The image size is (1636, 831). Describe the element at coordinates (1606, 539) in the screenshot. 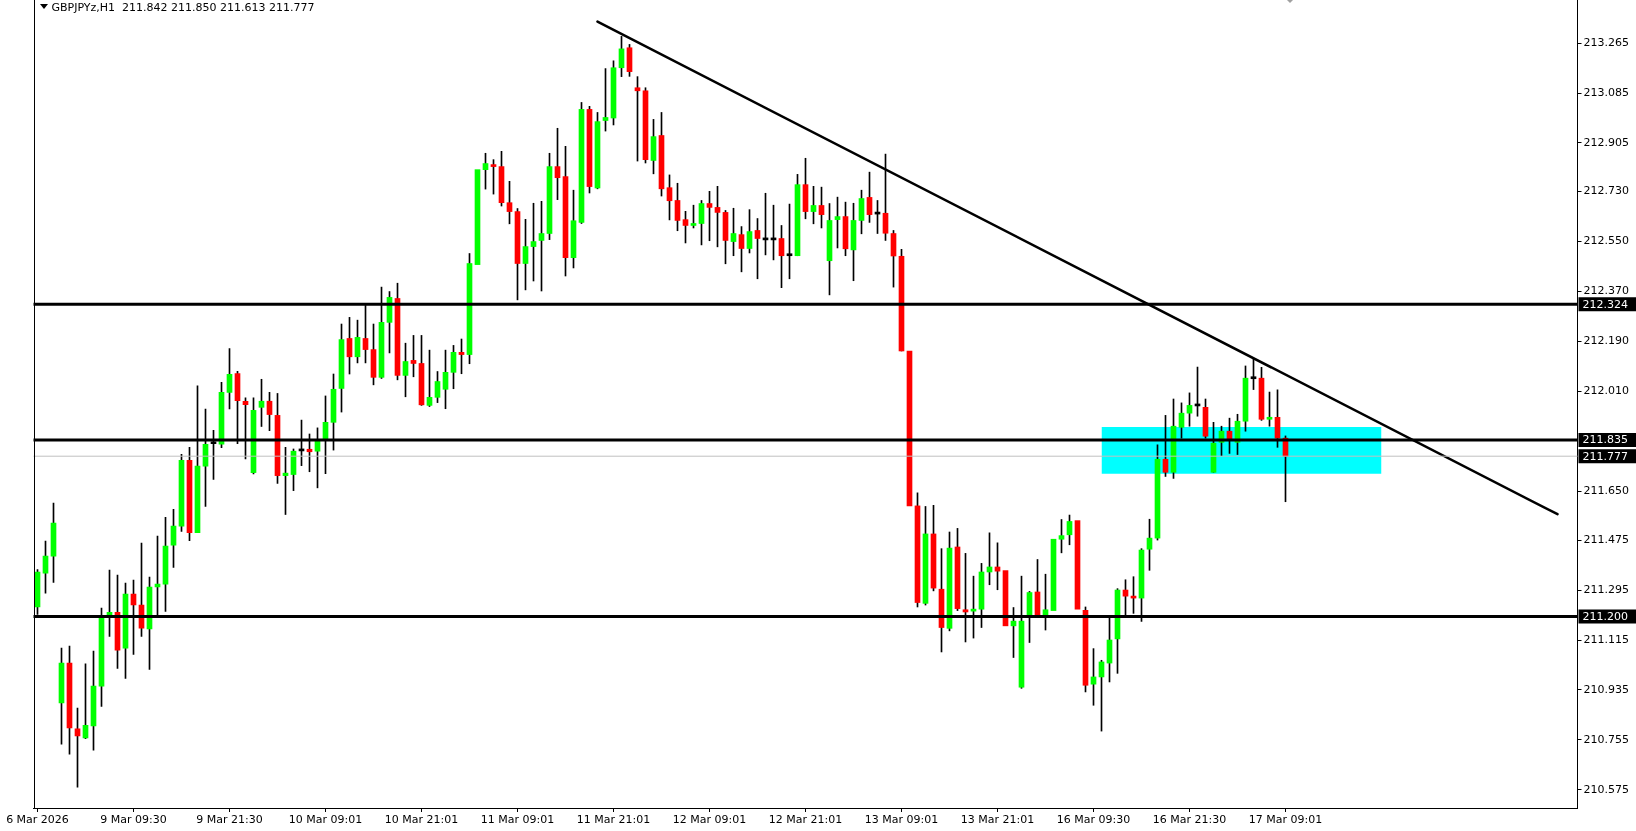

I see `y-tick-label: 211.475` at that location.